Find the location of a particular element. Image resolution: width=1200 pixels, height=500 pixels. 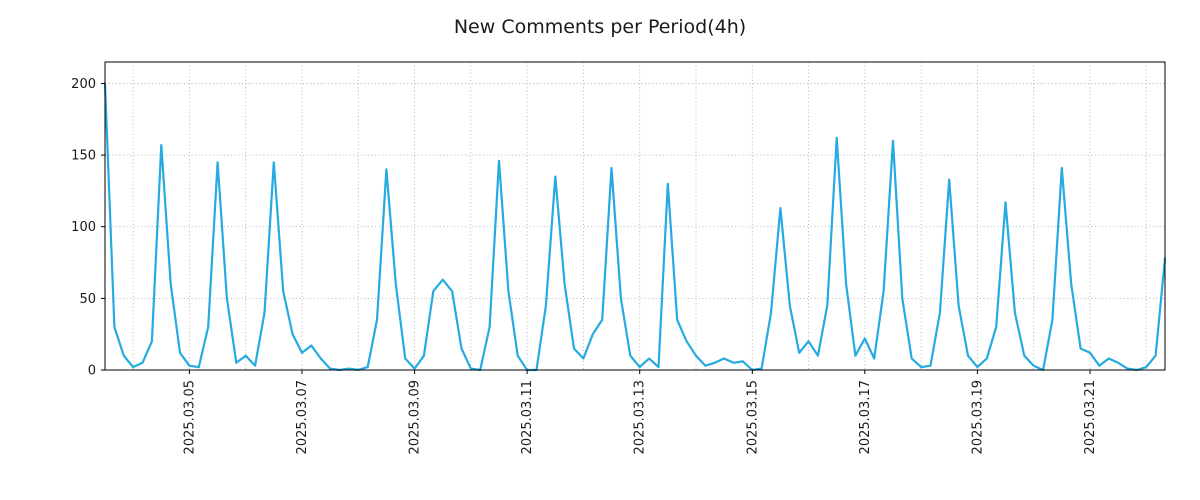

y-tick-label: 50 is located at coordinates (87, 299).